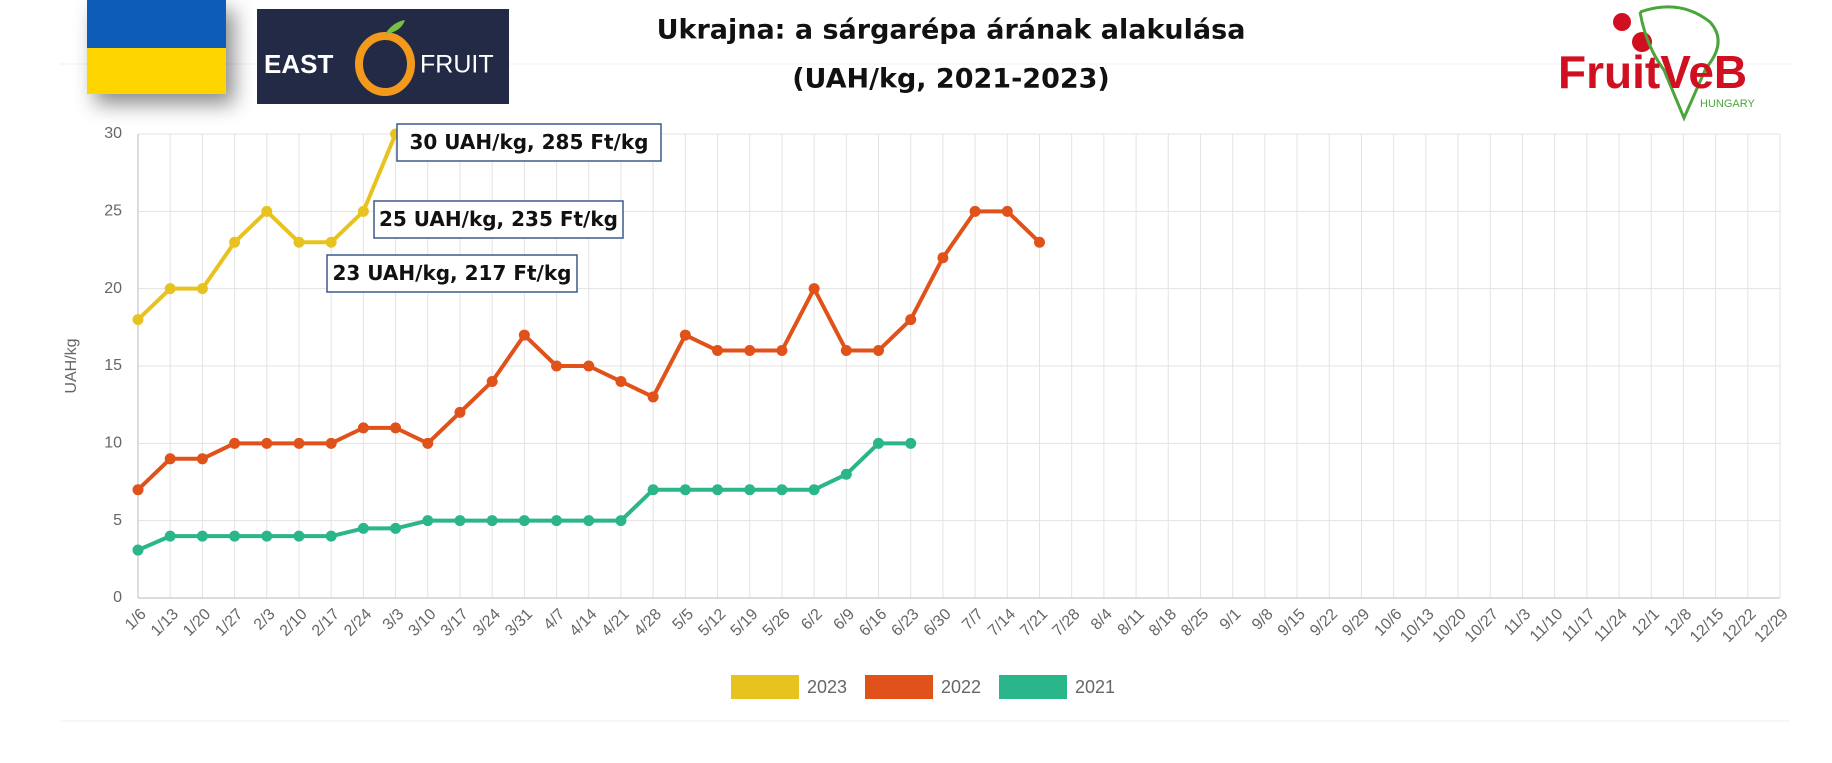  Describe the element at coordinates (744, 623) in the screenshot. I see `x-tick-label: 5/19` at that location.